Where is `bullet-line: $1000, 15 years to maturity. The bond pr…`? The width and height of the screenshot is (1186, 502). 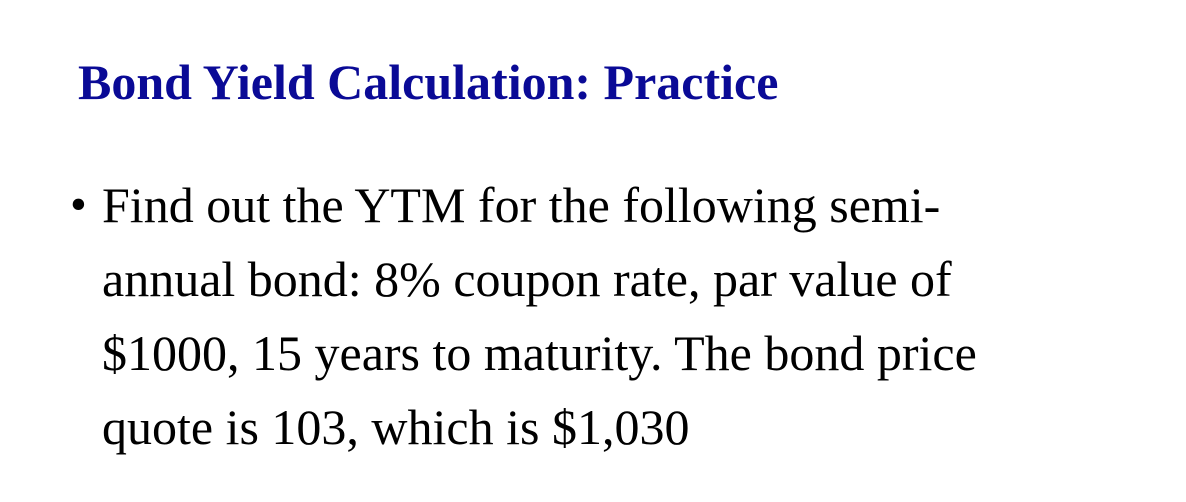
bullet-line: $1000, 15 years to maturity. The bond pr… is located at coordinates (539, 353).